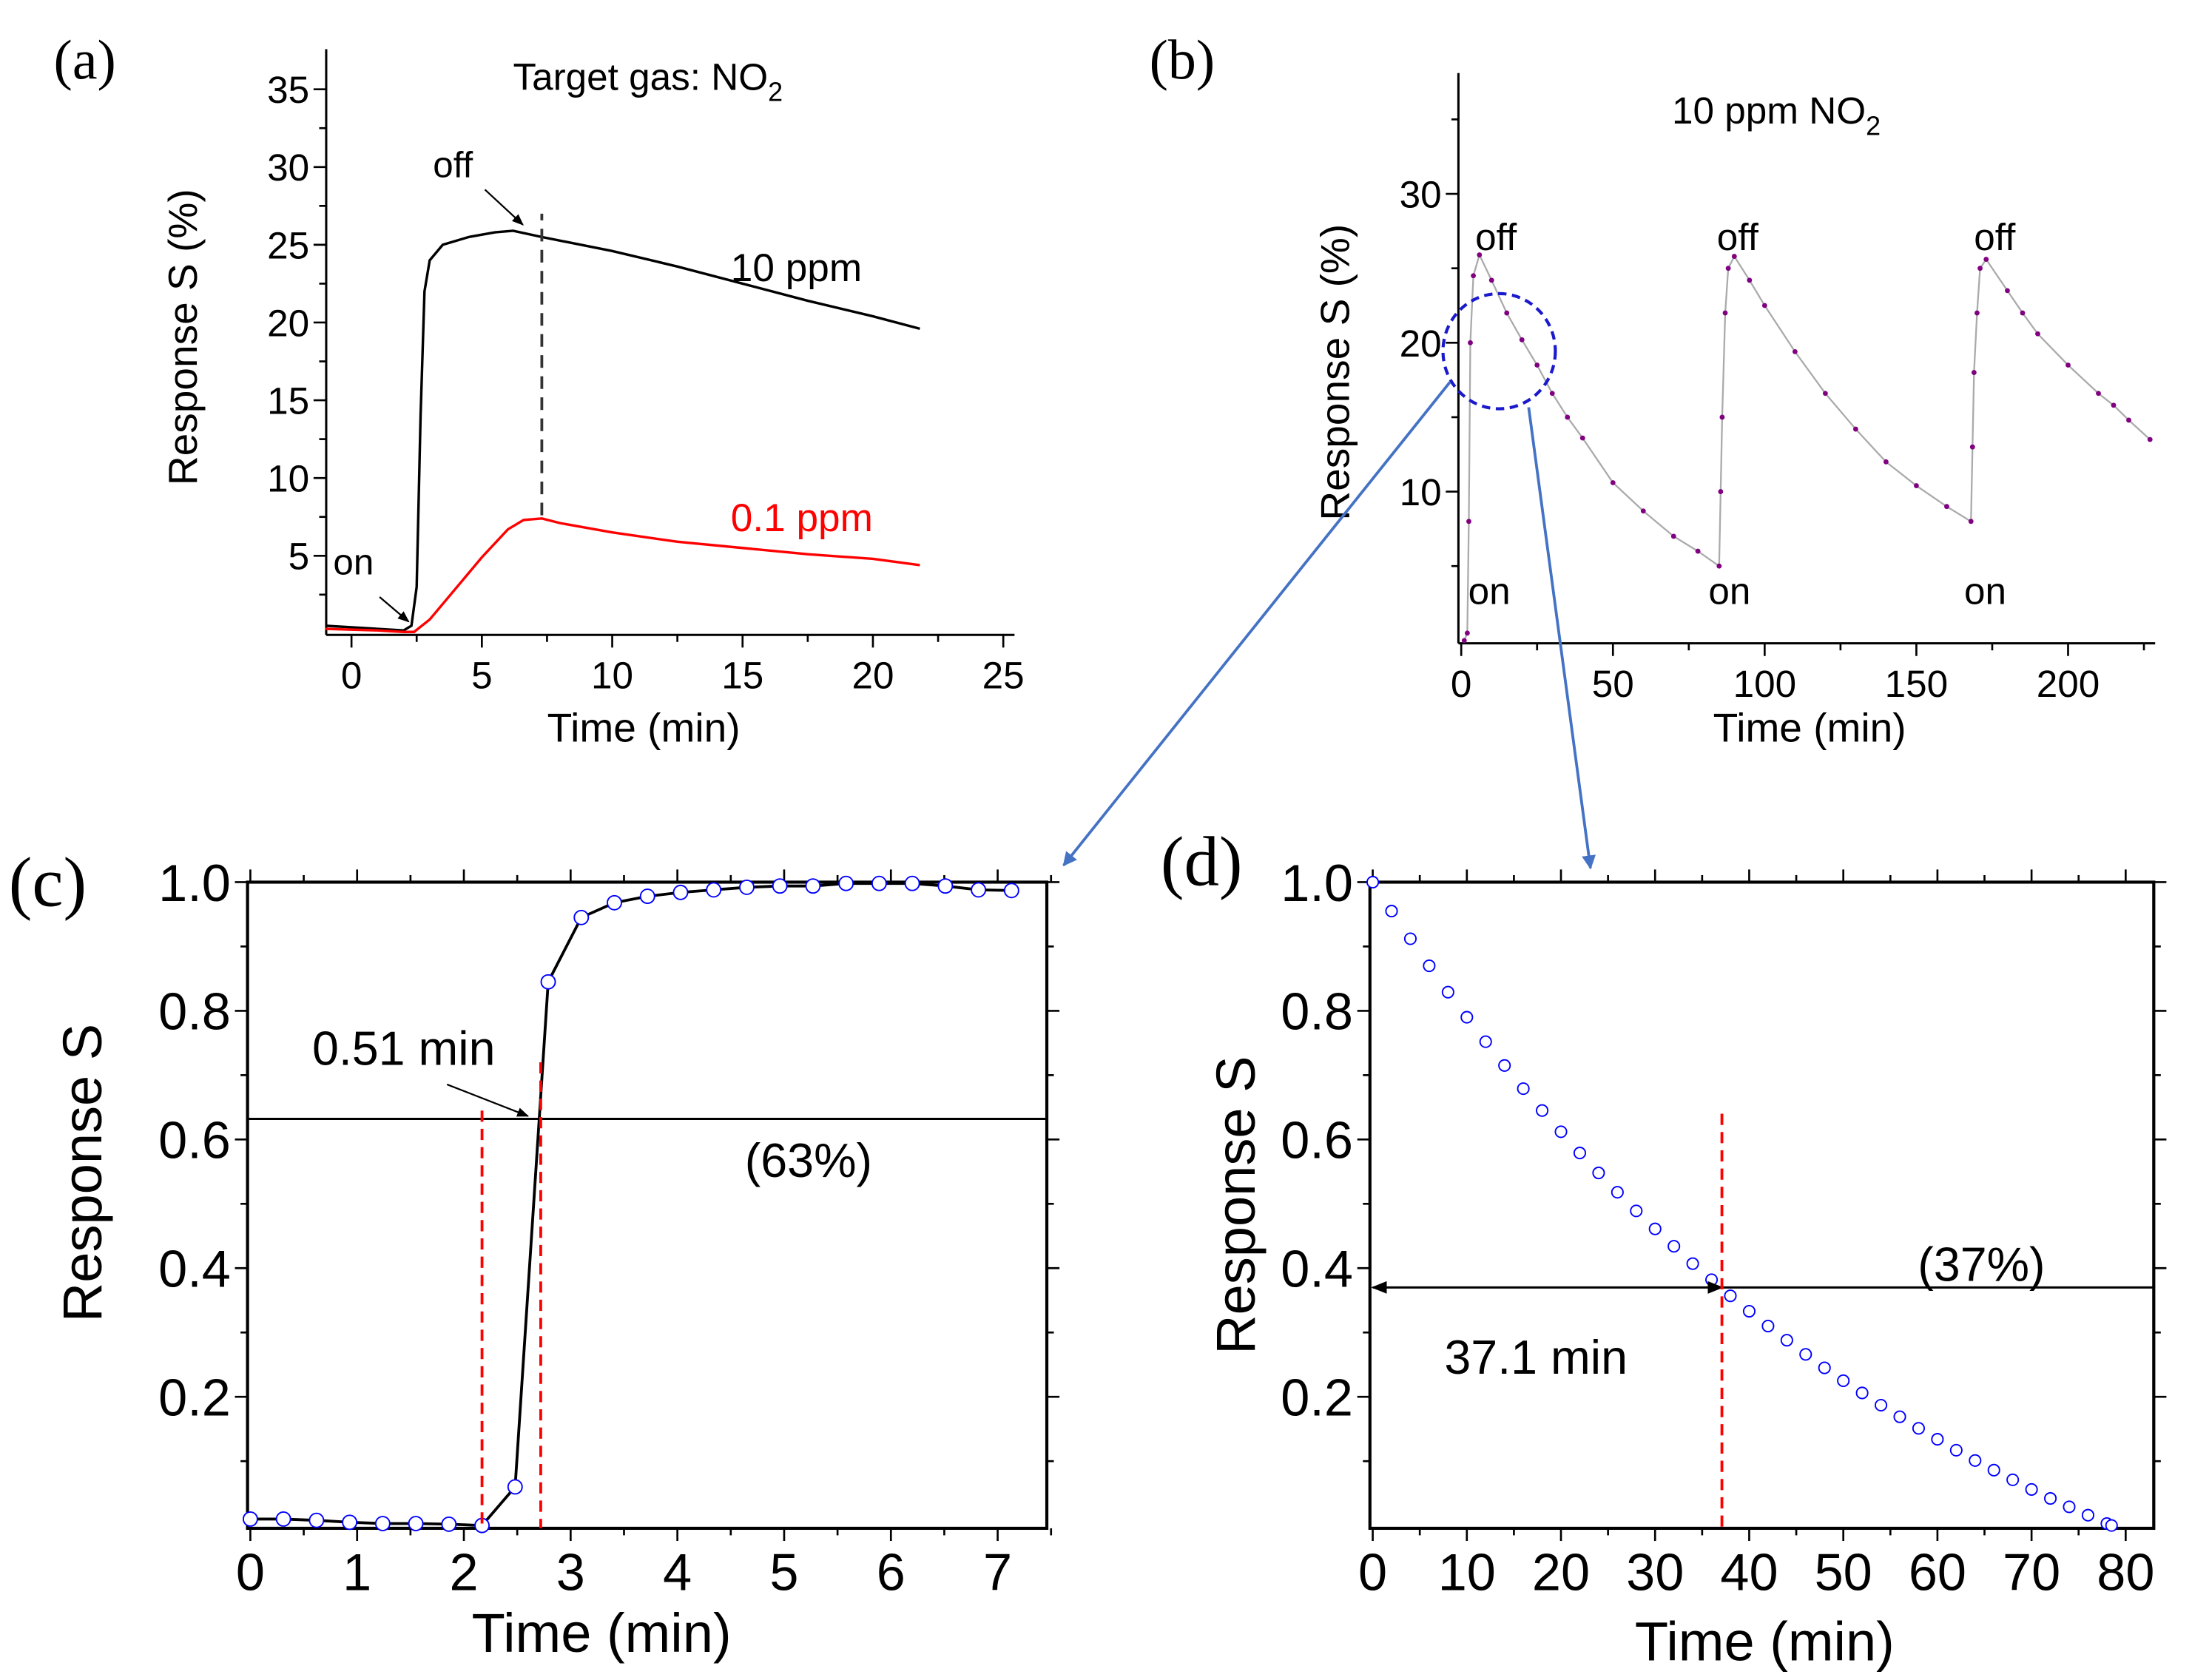 This screenshot has height=1680, width=2192. Describe the element at coordinates (677, 1572) in the screenshot. I see `x-tick-label: 4` at that location.